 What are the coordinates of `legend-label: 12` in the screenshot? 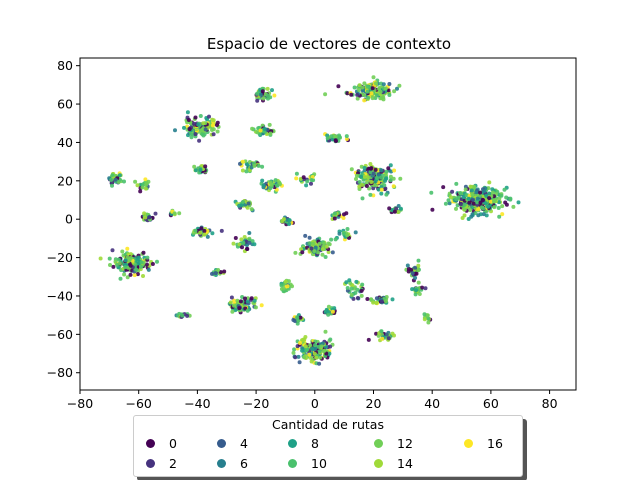 It's located at (405, 443).